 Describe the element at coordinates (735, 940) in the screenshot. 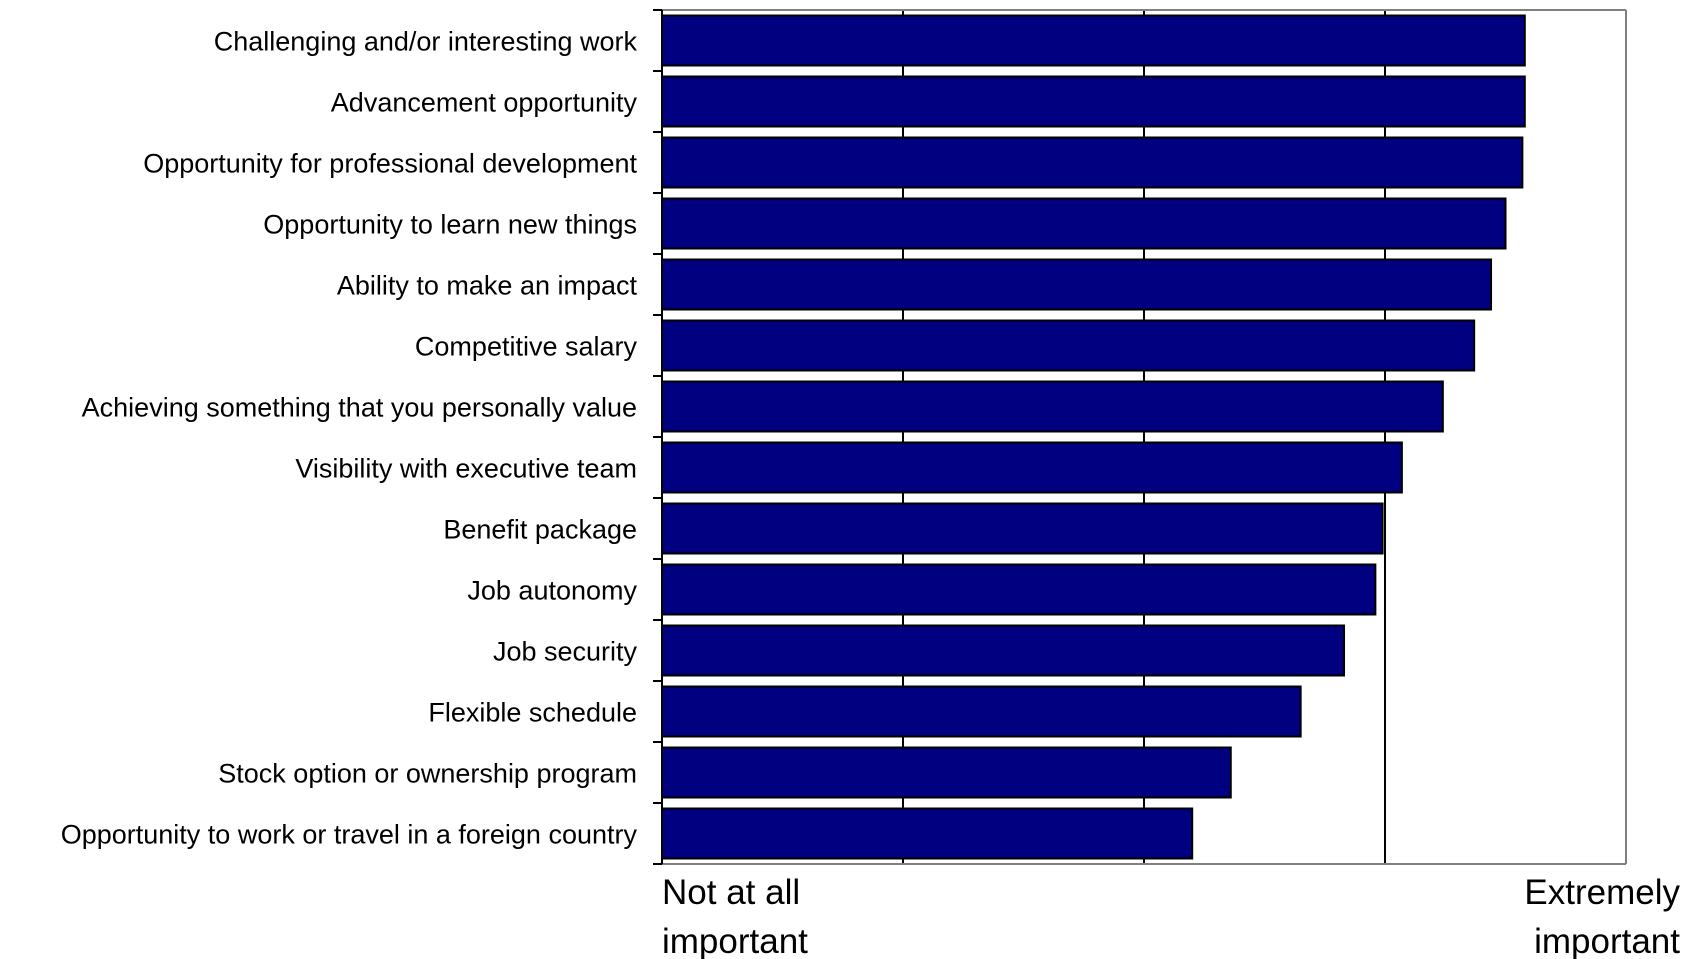

I see `x-axis-low-label-line2: important` at that location.